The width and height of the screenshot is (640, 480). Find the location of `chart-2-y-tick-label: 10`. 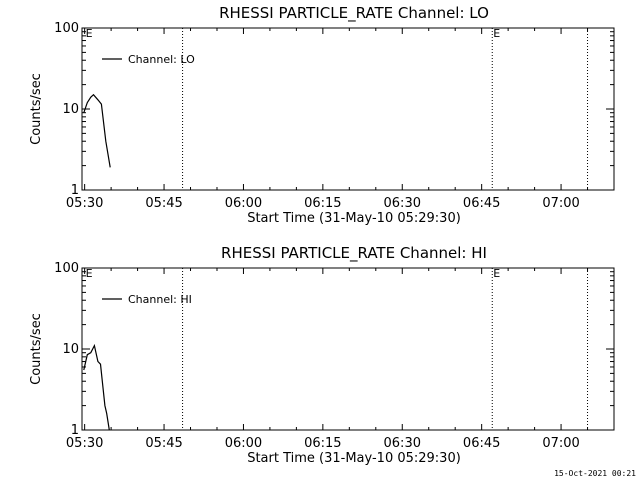

chart-2-y-tick-label: 10 is located at coordinates (70, 349).